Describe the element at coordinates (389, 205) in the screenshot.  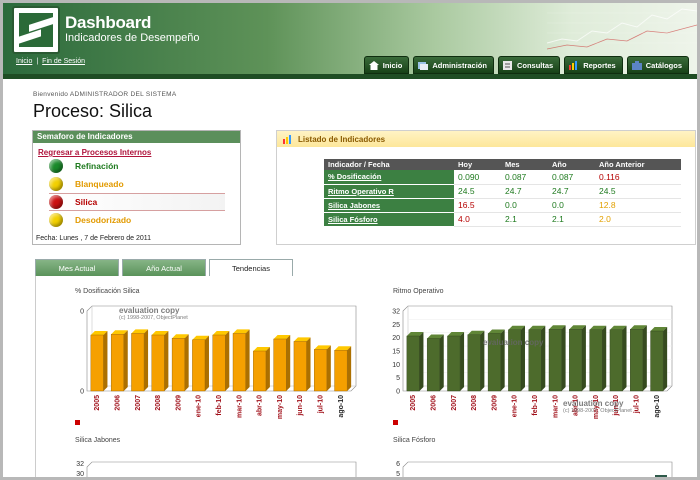
I see `indicator-link: Silica Jabones` at that location.